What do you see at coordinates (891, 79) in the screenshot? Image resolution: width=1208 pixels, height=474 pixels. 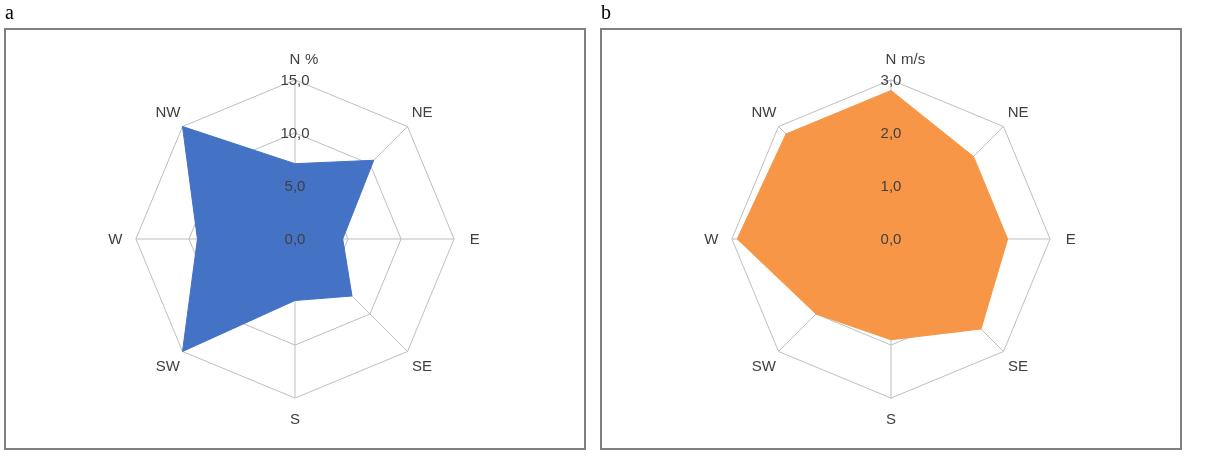 I see `y-tick-label: 3,0` at bounding box center [891, 79].